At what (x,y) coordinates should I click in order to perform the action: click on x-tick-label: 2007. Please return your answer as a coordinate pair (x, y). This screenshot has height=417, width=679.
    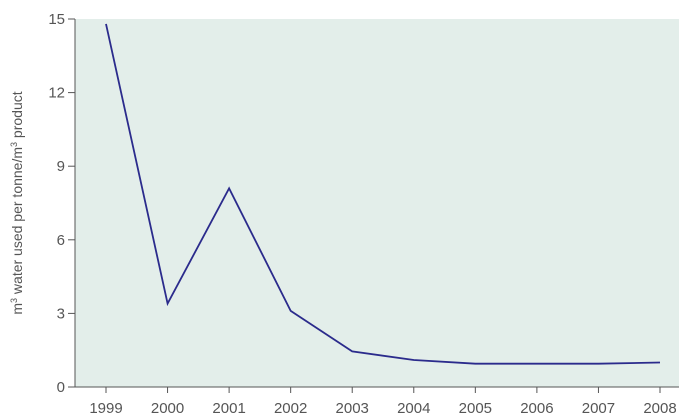
    Looking at the image, I should click on (598, 408).